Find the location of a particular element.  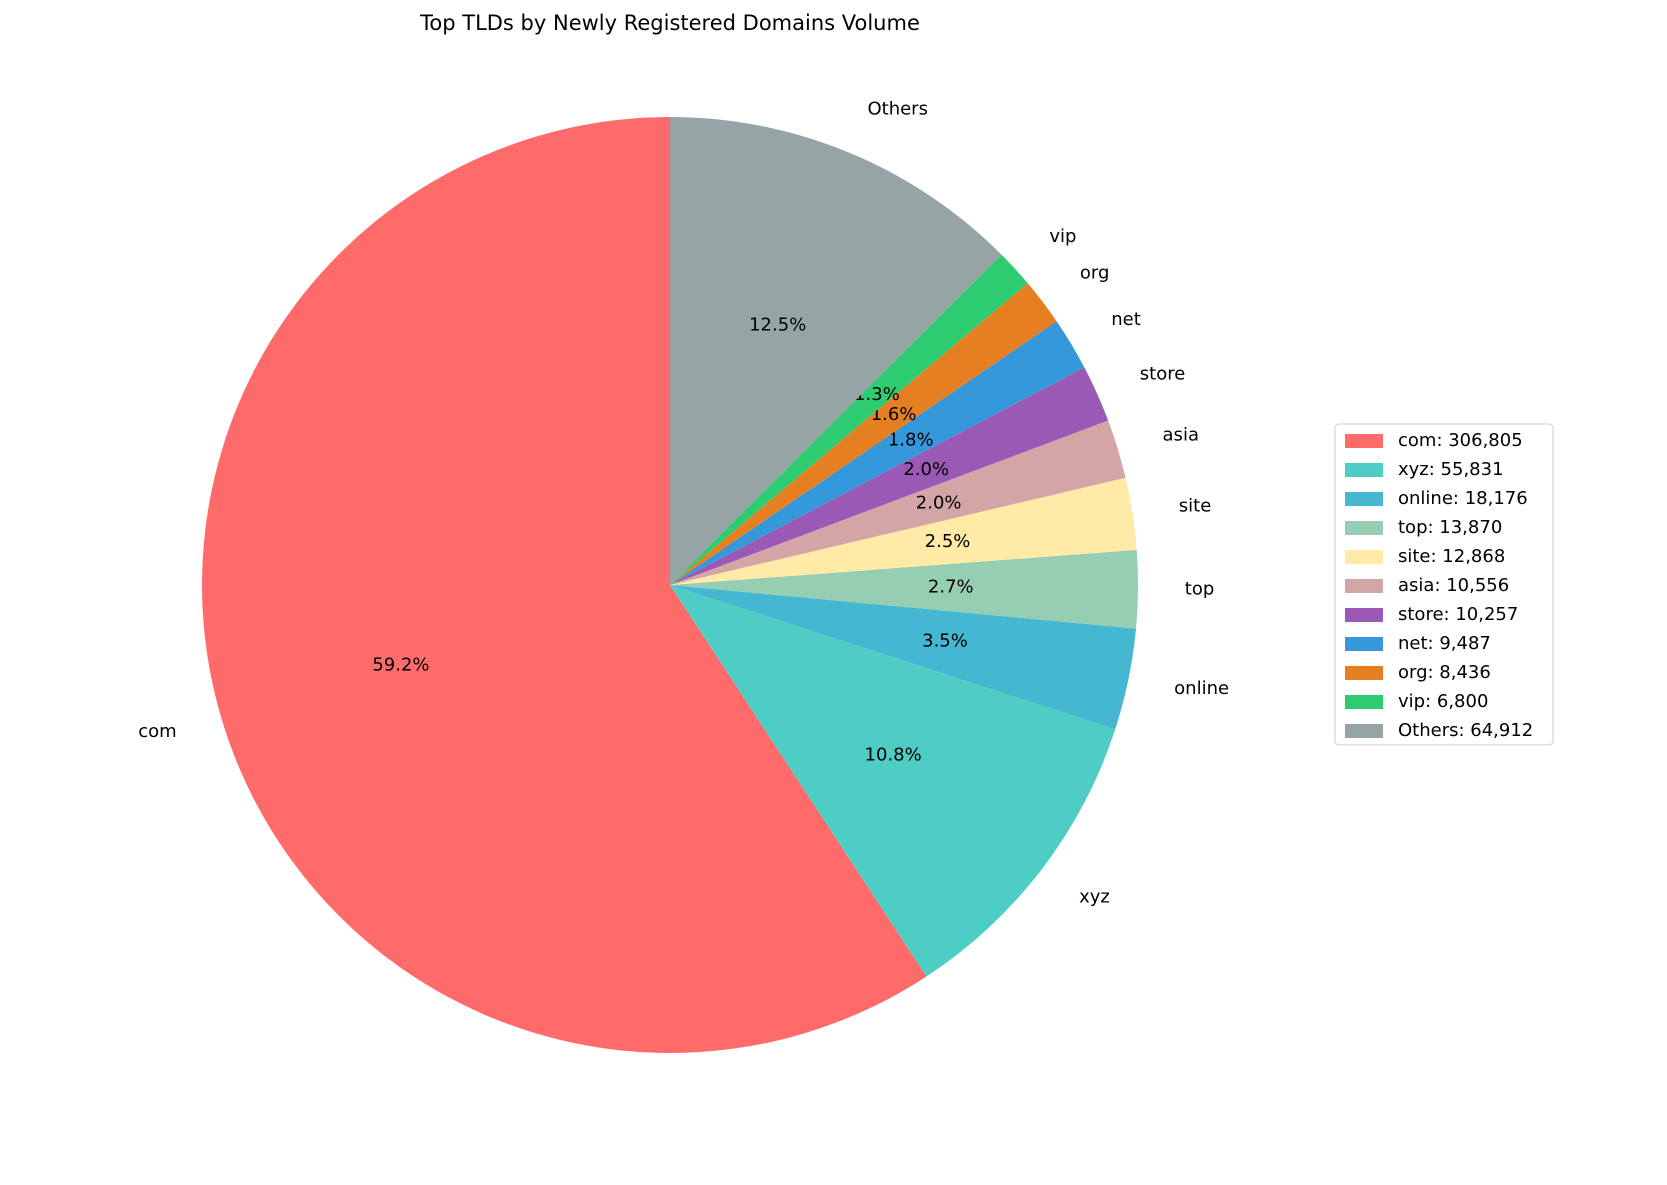

percent-label: 12.5% is located at coordinates (777, 325).